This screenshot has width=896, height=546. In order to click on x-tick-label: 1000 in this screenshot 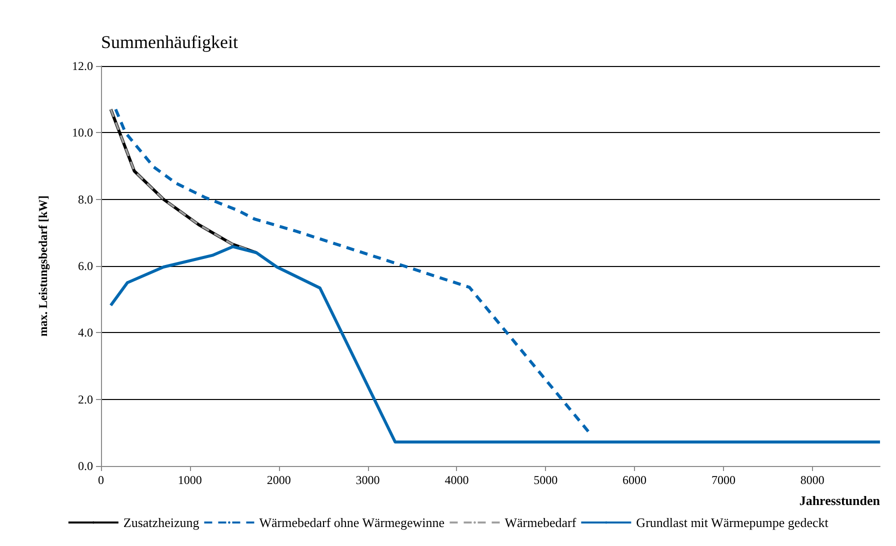, I will do `click(190, 480)`.